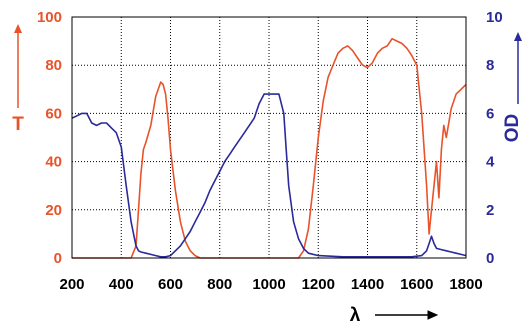 This screenshot has width=532, height=326. What do you see at coordinates (121, 284) in the screenshot?
I see `x-tick-label: 400` at bounding box center [121, 284].